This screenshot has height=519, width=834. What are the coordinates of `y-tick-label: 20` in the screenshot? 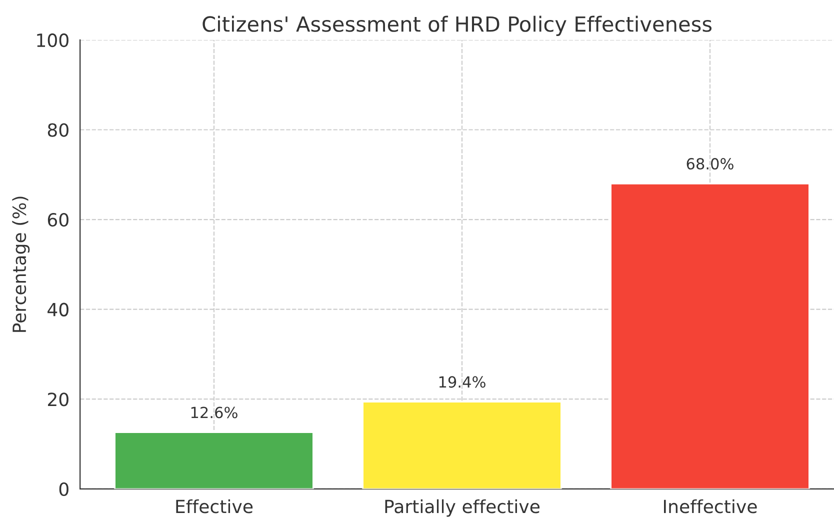 It's located at (58, 399).